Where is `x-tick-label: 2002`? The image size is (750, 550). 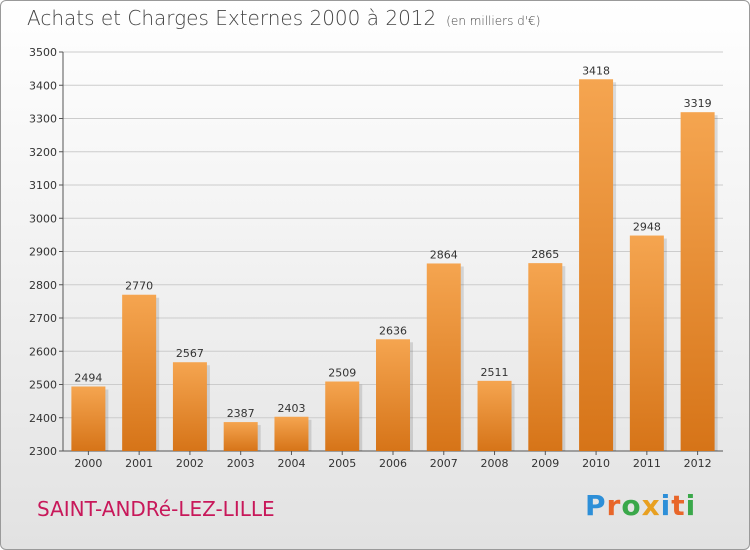
x-tick-label: 2002 is located at coordinates (190, 463).